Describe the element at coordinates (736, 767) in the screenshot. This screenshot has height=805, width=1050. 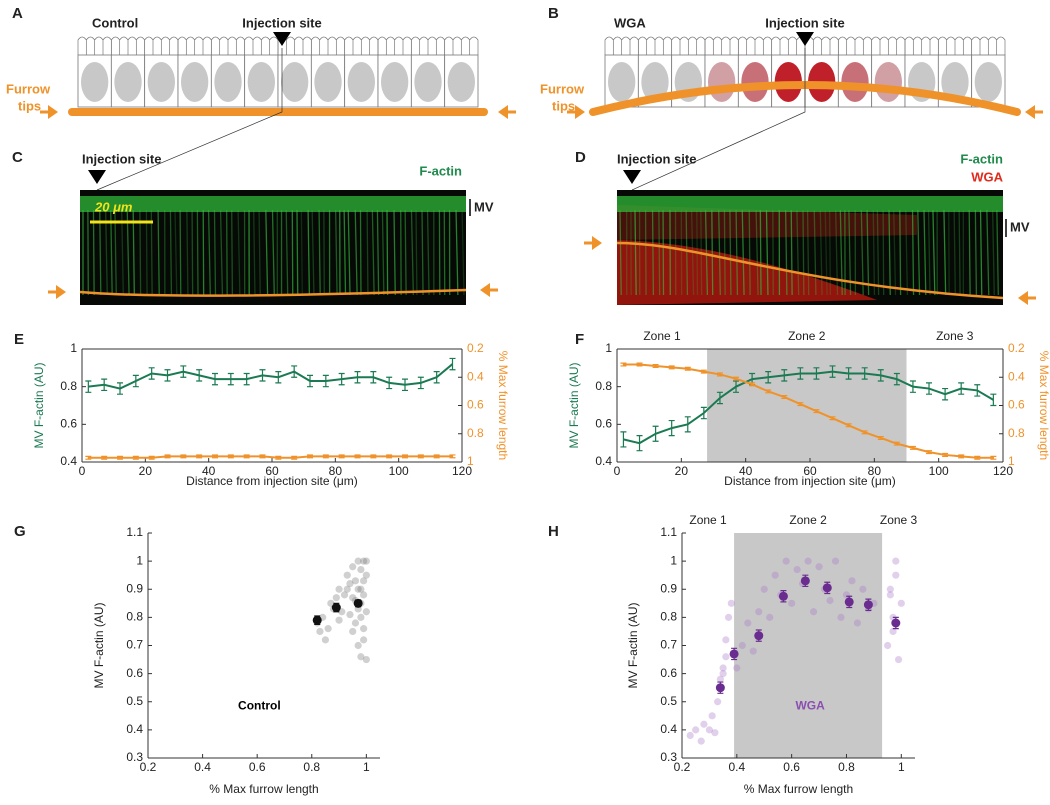
I see `x-tick-label: 0.4` at that location.